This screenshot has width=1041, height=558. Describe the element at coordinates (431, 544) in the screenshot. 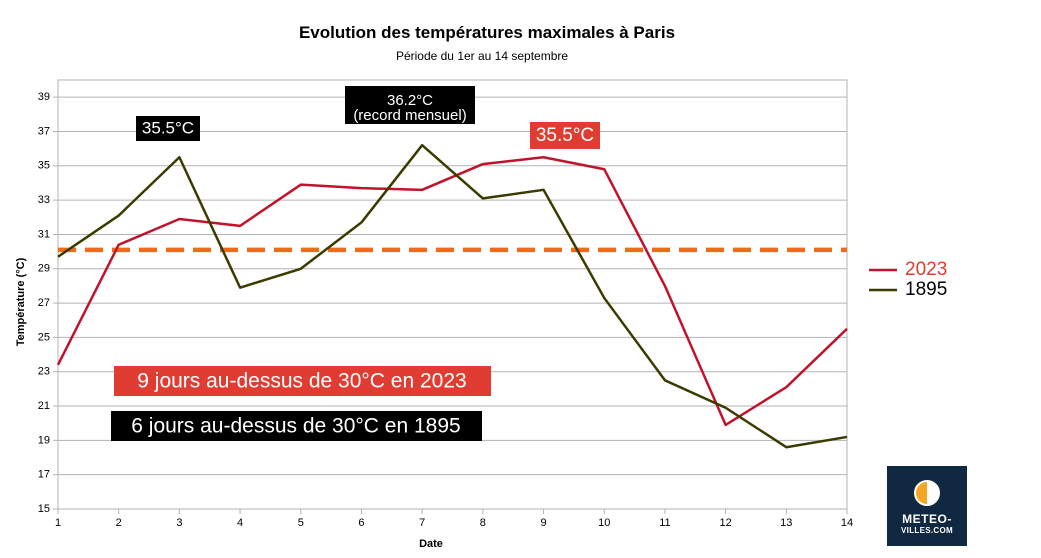

I see `x-axis-label: Date` at that location.